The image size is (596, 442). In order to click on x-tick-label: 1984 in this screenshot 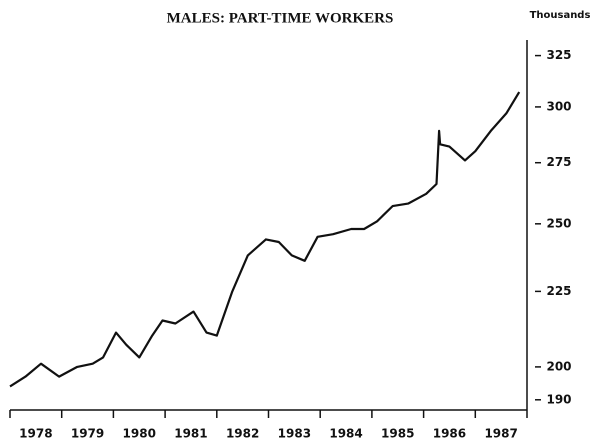, I will do `click(345, 434)`.